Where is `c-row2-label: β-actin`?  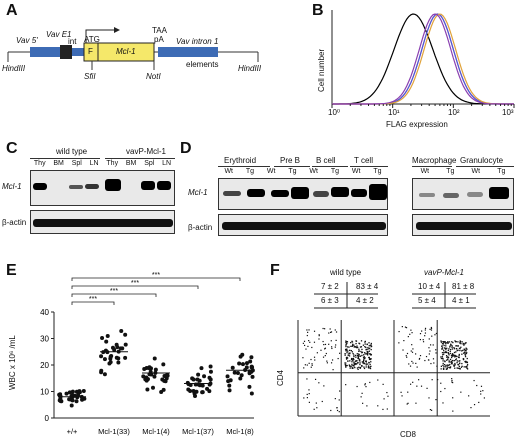 c-row2-label: β-actin is located at coordinates (14, 222).